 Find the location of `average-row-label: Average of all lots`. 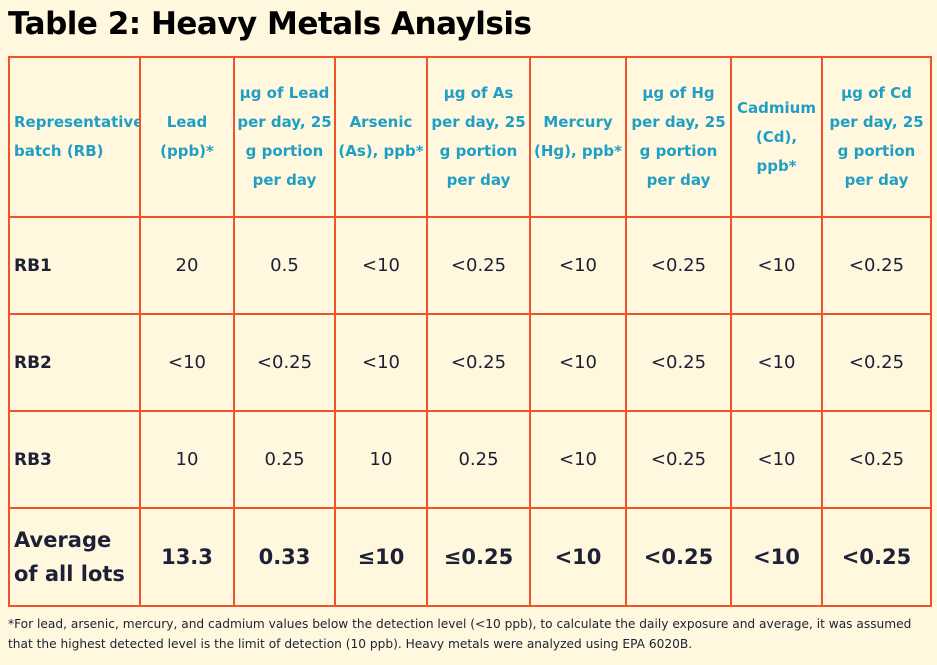

average-row-label: Average of all lots is located at coordinates (74, 557).